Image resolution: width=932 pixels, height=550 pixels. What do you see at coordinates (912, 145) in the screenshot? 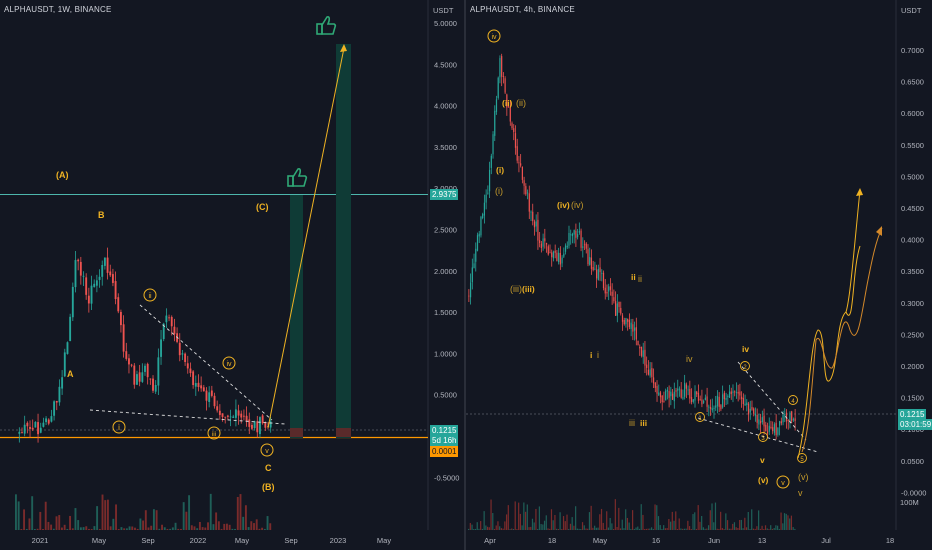
I see `right-y-tick: 0.5500` at bounding box center [912, 145].